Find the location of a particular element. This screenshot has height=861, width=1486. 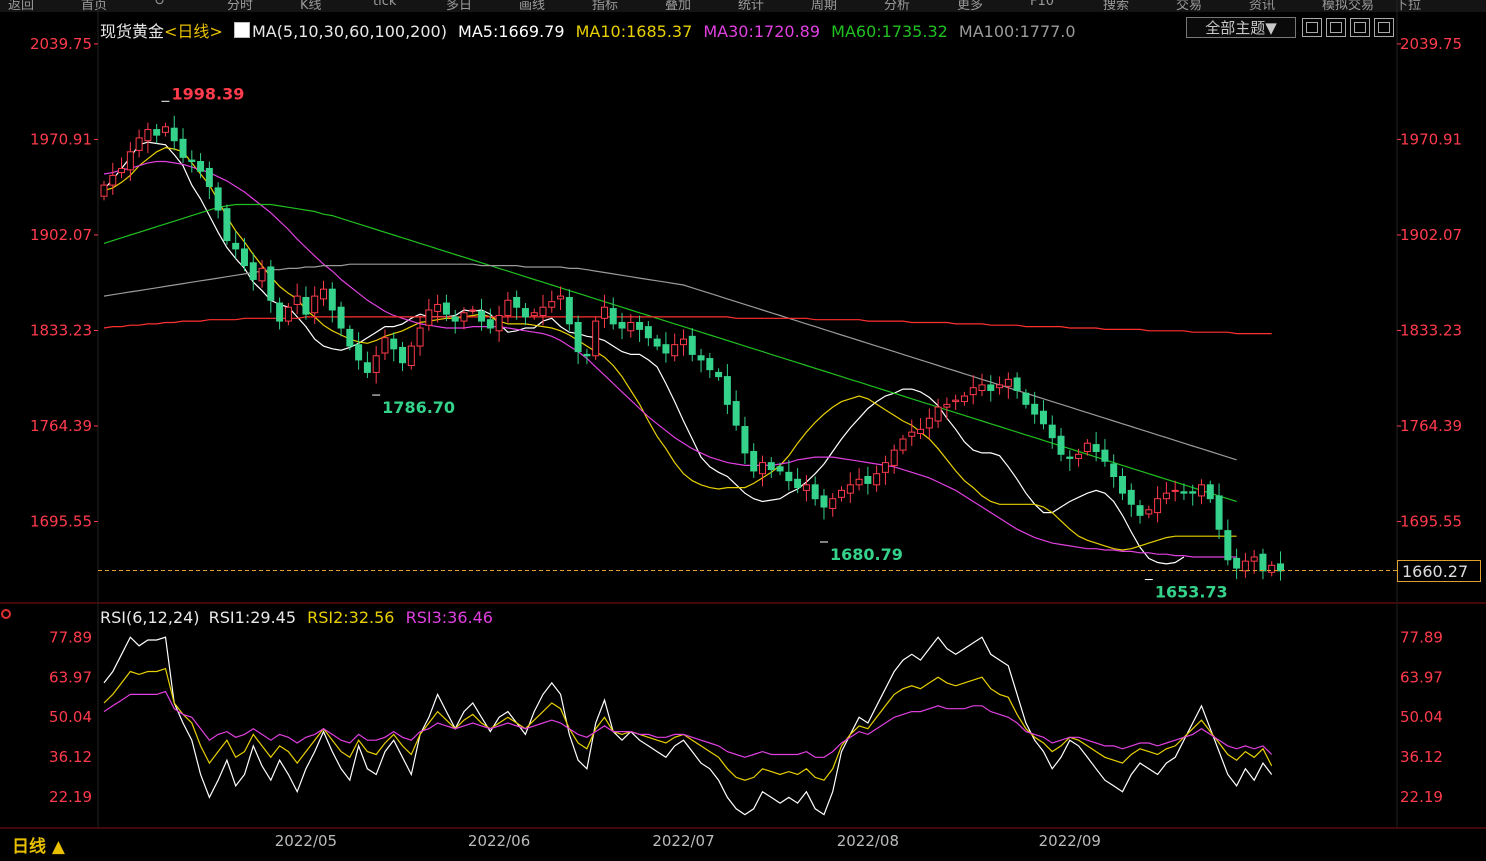

toolbar-button: ↻ is located at coordinates (159, 4).